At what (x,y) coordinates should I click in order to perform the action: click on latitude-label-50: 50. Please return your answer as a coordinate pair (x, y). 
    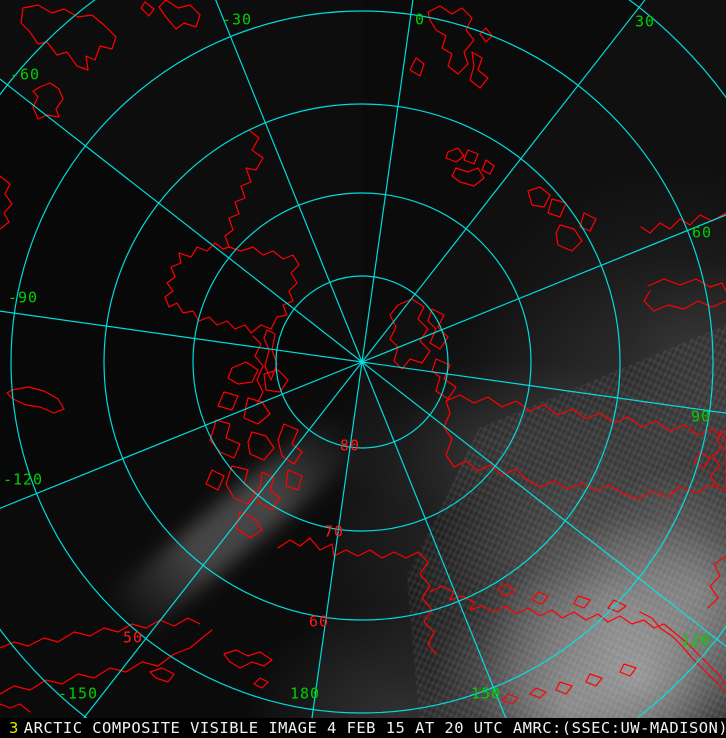
    Looking at the image, I should click on (133, 637).